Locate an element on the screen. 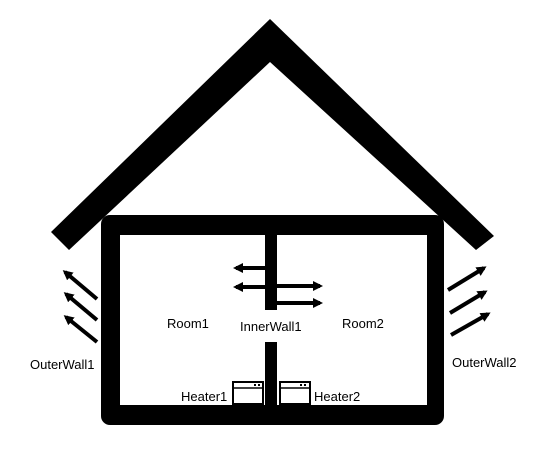  room1-label: Room1 is located at coordinates (188, 323).